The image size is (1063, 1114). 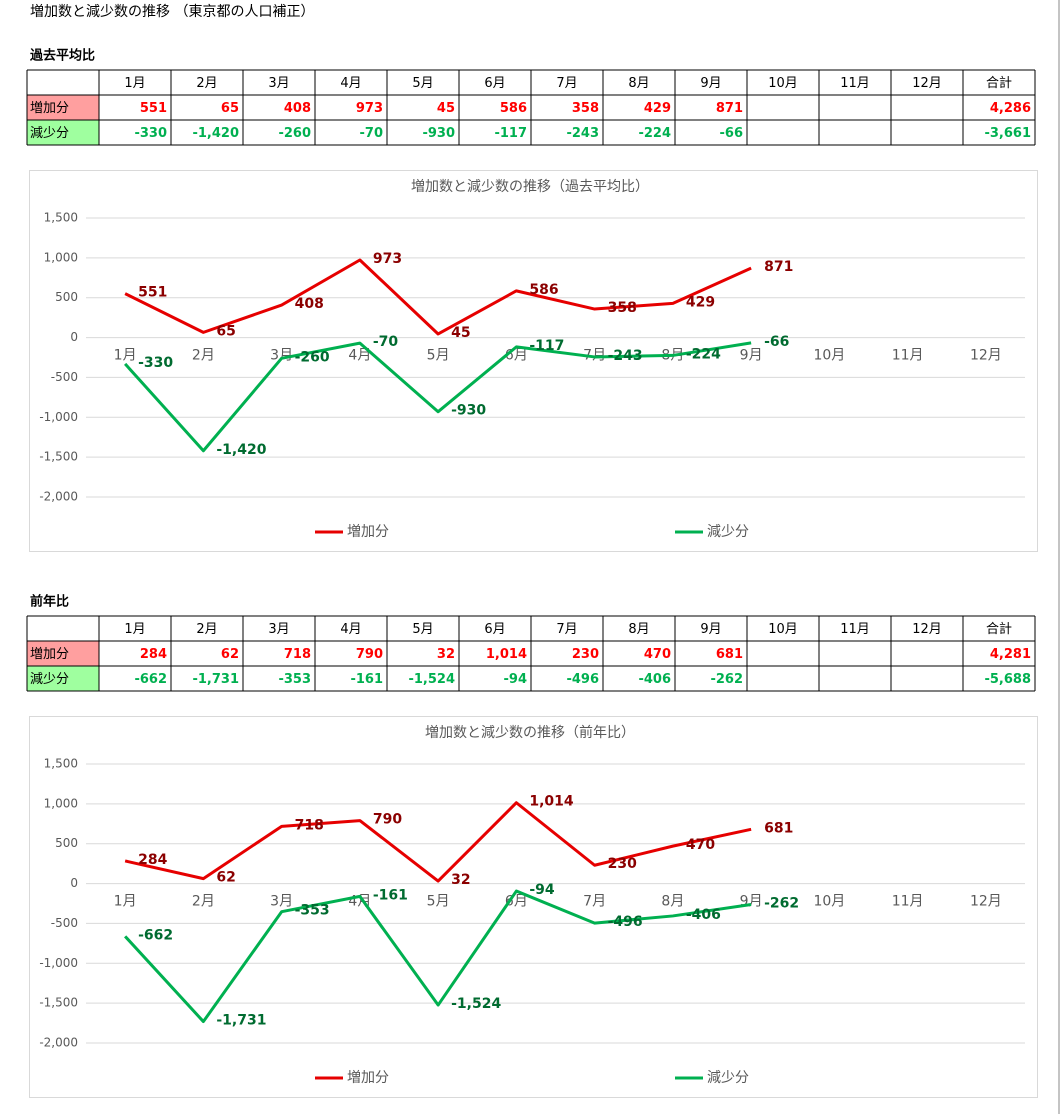 I want to click on cell-value: 681, so click(x=729, y=654).